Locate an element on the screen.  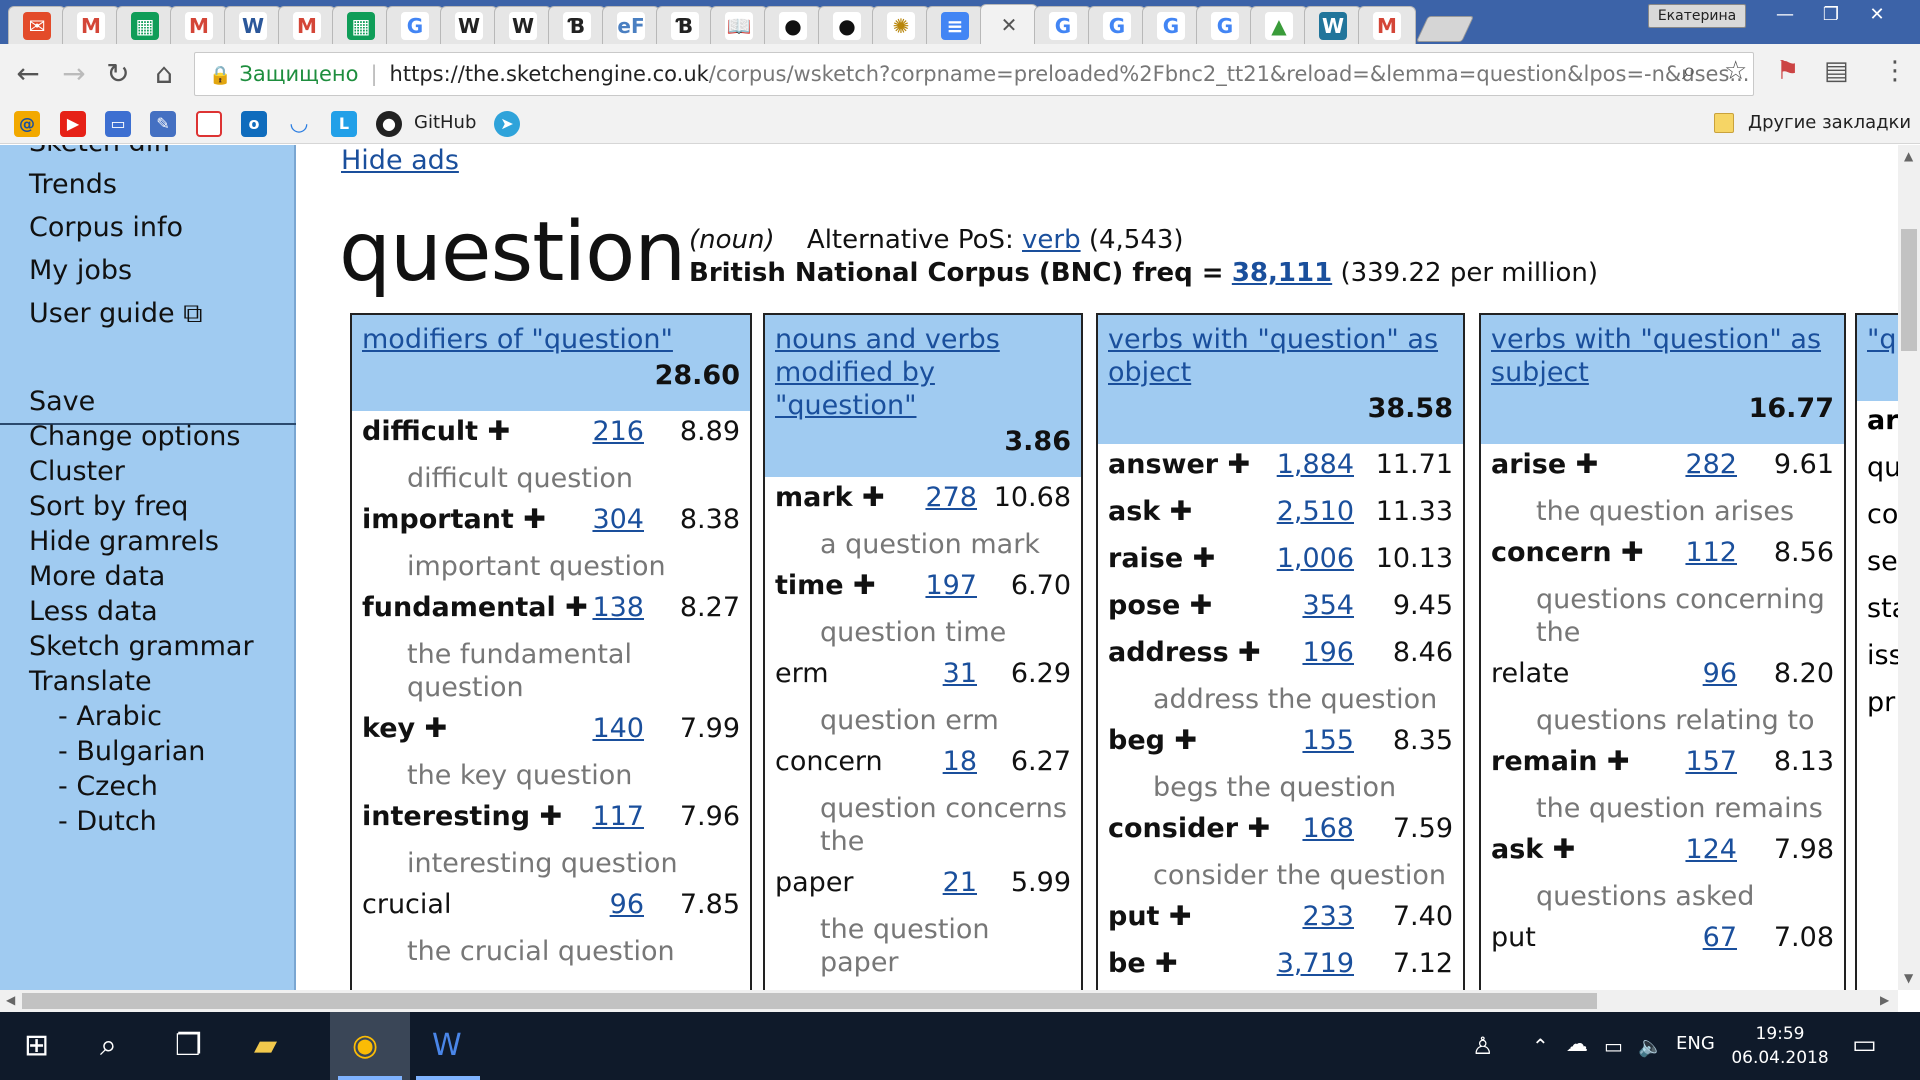
refresh-site-icon: ◡ is located at coordinates (299, 123).